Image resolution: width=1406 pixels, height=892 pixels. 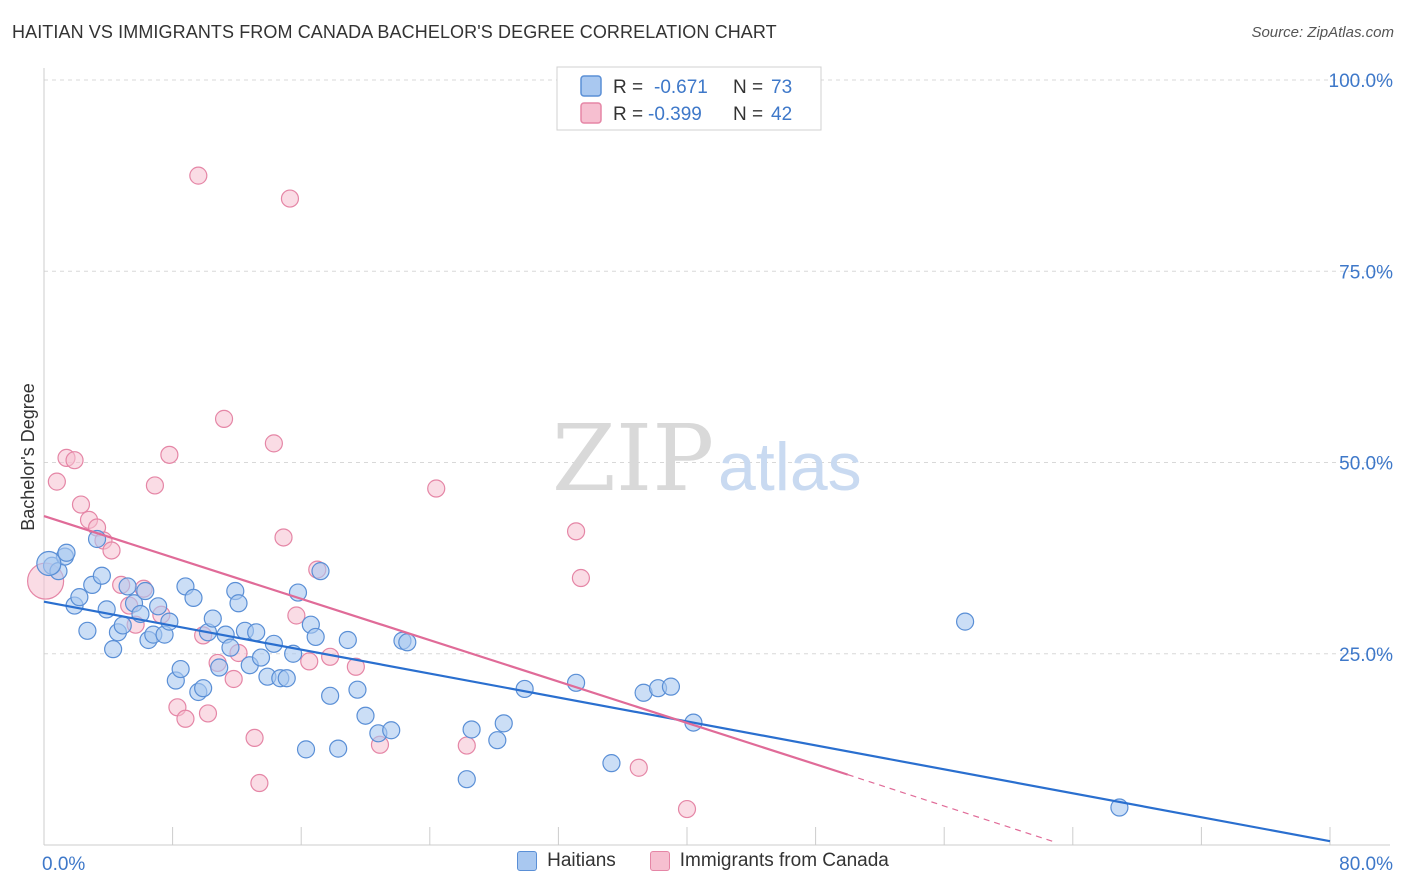 What do you see at coordinates (1361, 81) in the screenshot?
I see `y-tick-label: 100.0%` at bounding box center [1361, 81].